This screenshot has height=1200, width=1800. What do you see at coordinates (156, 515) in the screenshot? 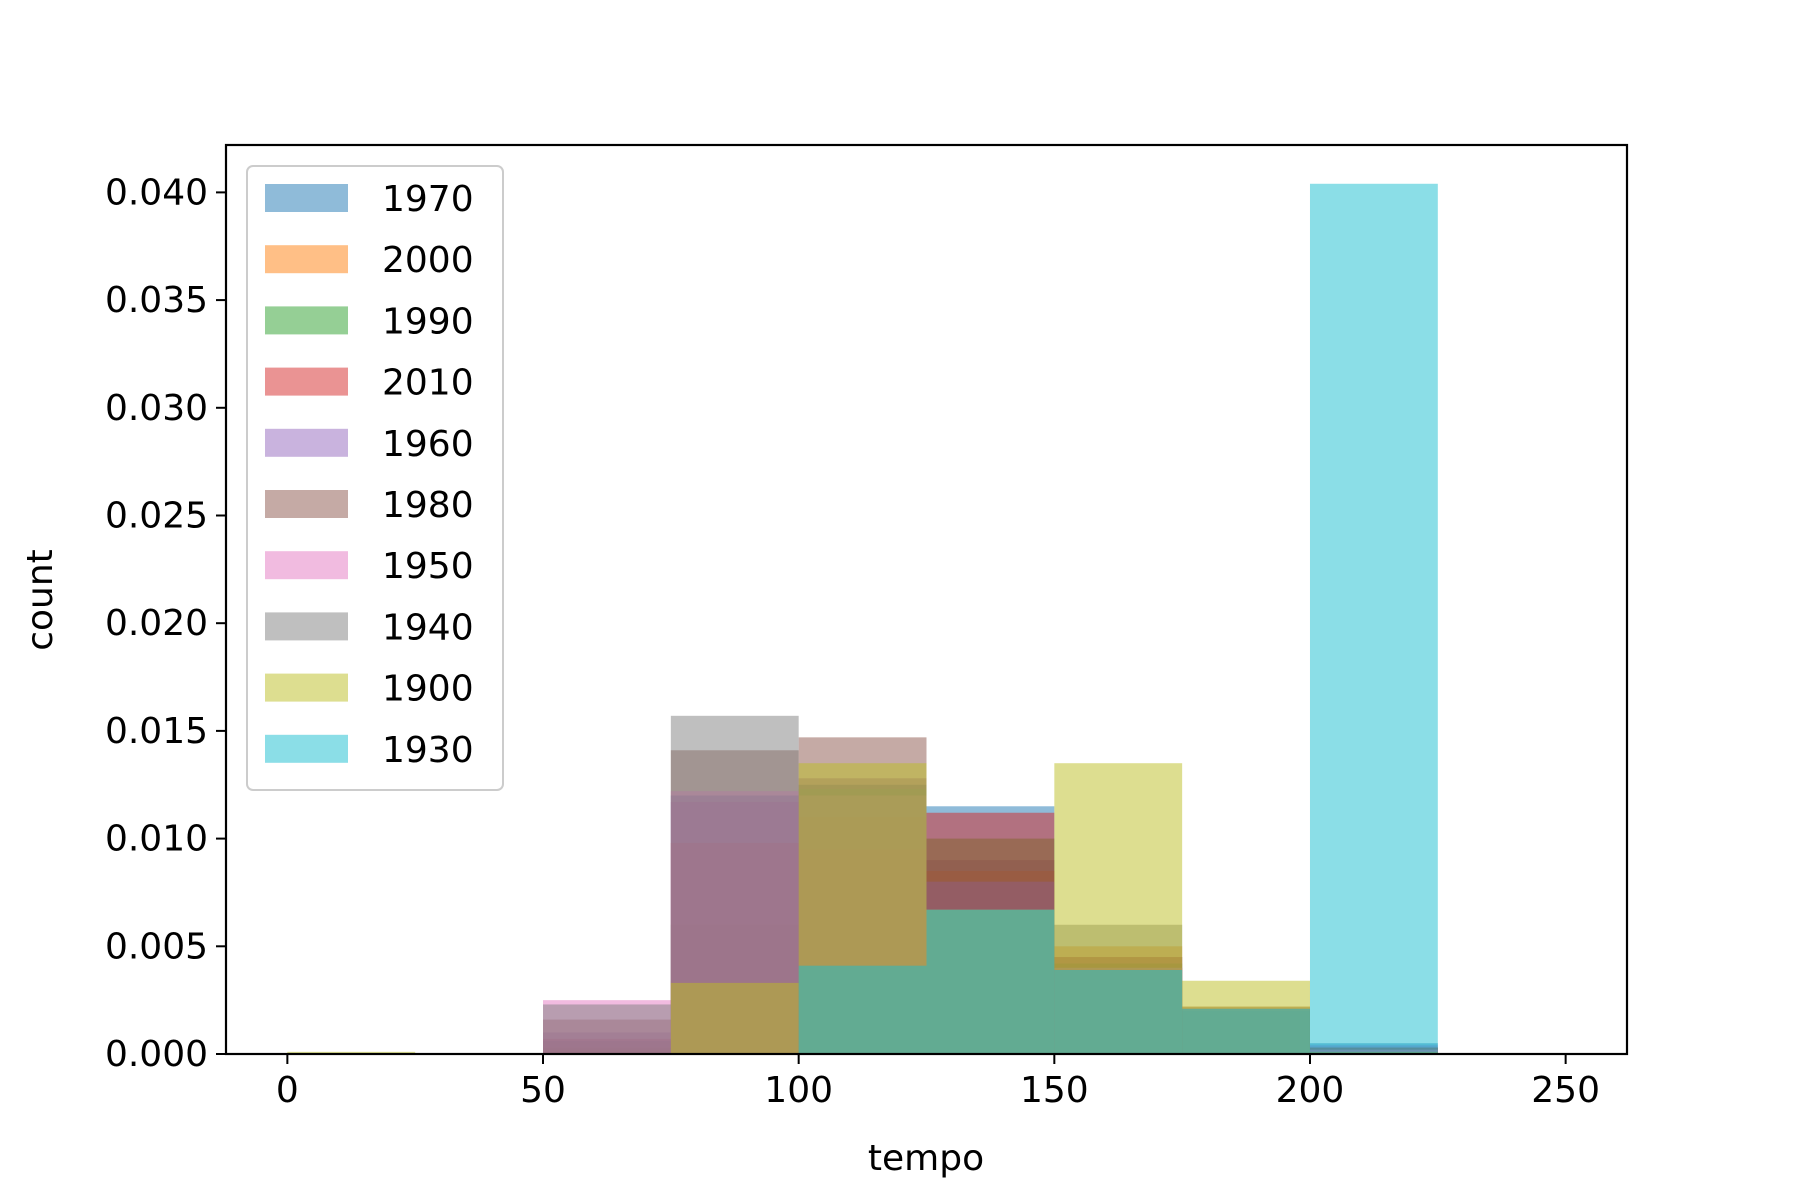
I see `y-tick-label: 0.025` at bounding box center [156, 515].